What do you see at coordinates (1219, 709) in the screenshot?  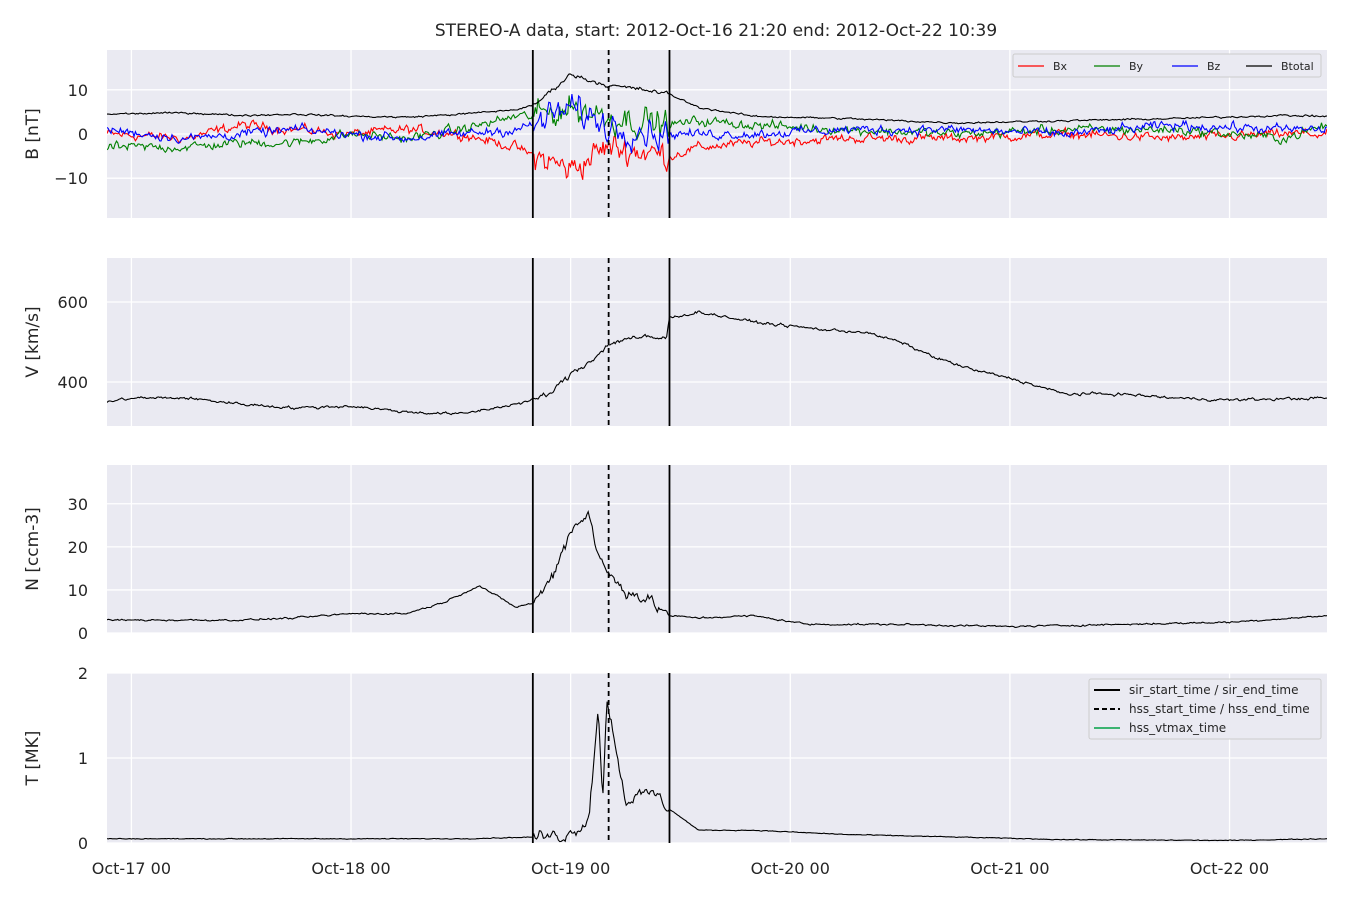 I see `legend-label: hss_start_time / hss_end_time` at bounding box center [1219, 709].